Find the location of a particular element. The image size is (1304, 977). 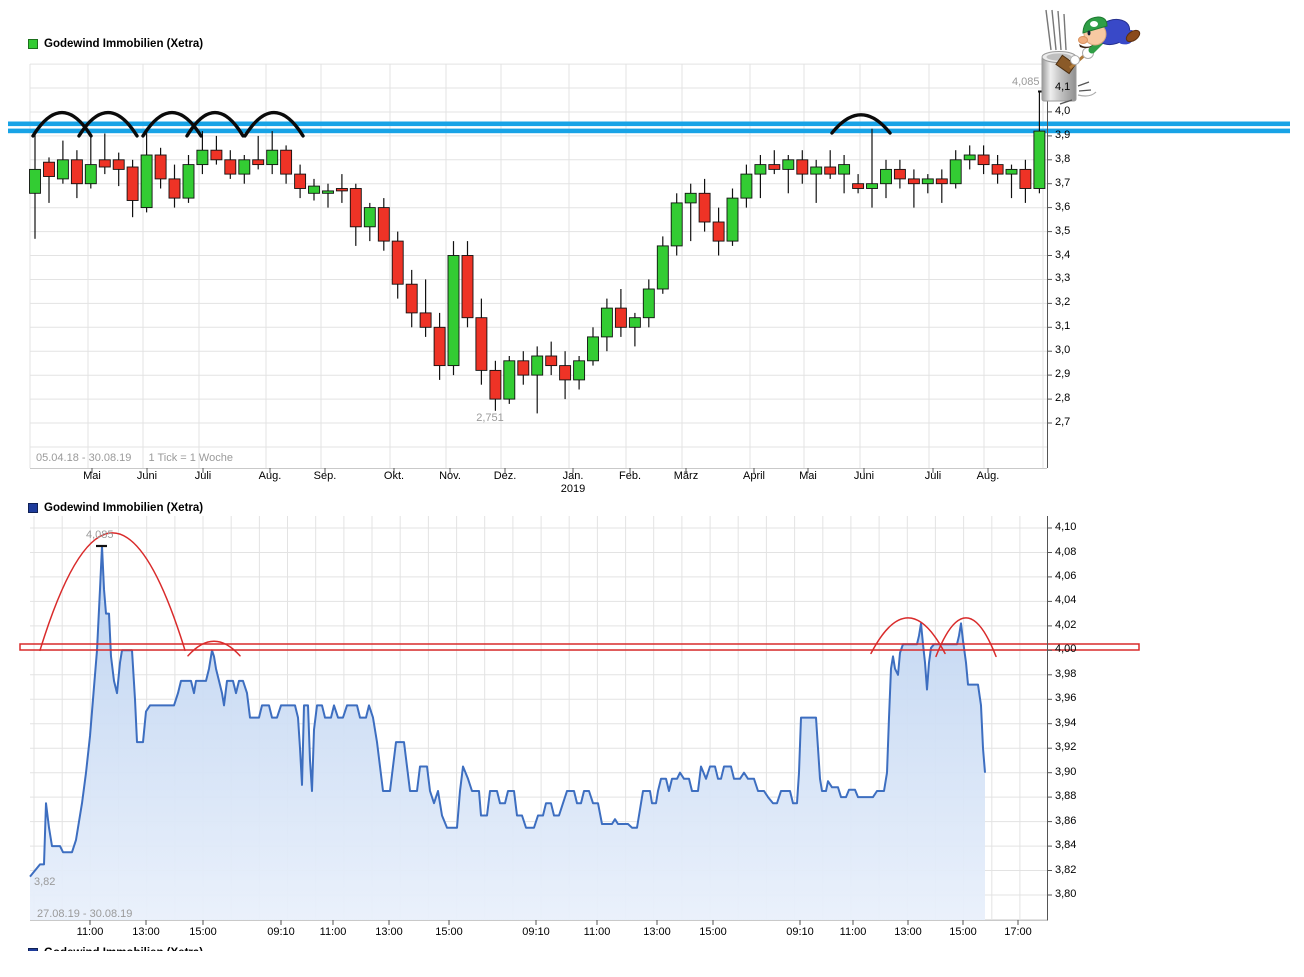

top-high-annotation: 4,085 is located at coordinates (1026, 82).